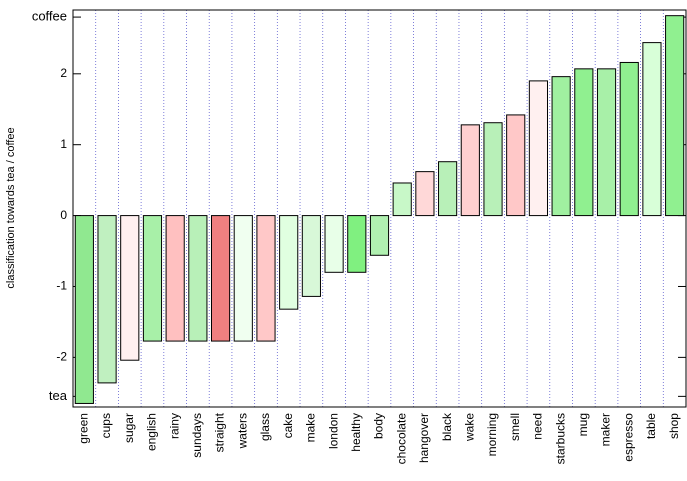 The height and width of the screenshot is (481, 687). What do you see at coordinates (49, 16) in the screenshot?
I see `y-tick-label: coffee` at bounding box center [49, 16].